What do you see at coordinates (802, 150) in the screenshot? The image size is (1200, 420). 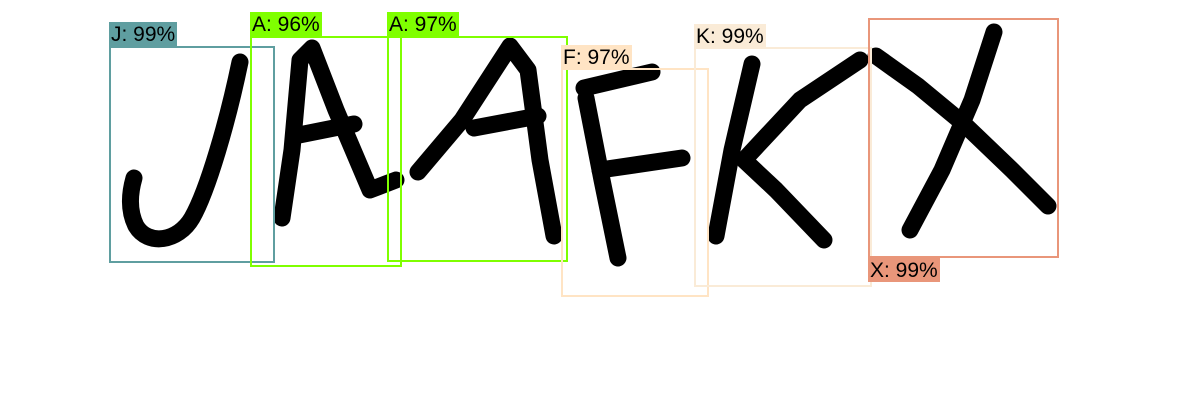 I see `handwritten-letter-k-arm` at bounding box center [802, 150].